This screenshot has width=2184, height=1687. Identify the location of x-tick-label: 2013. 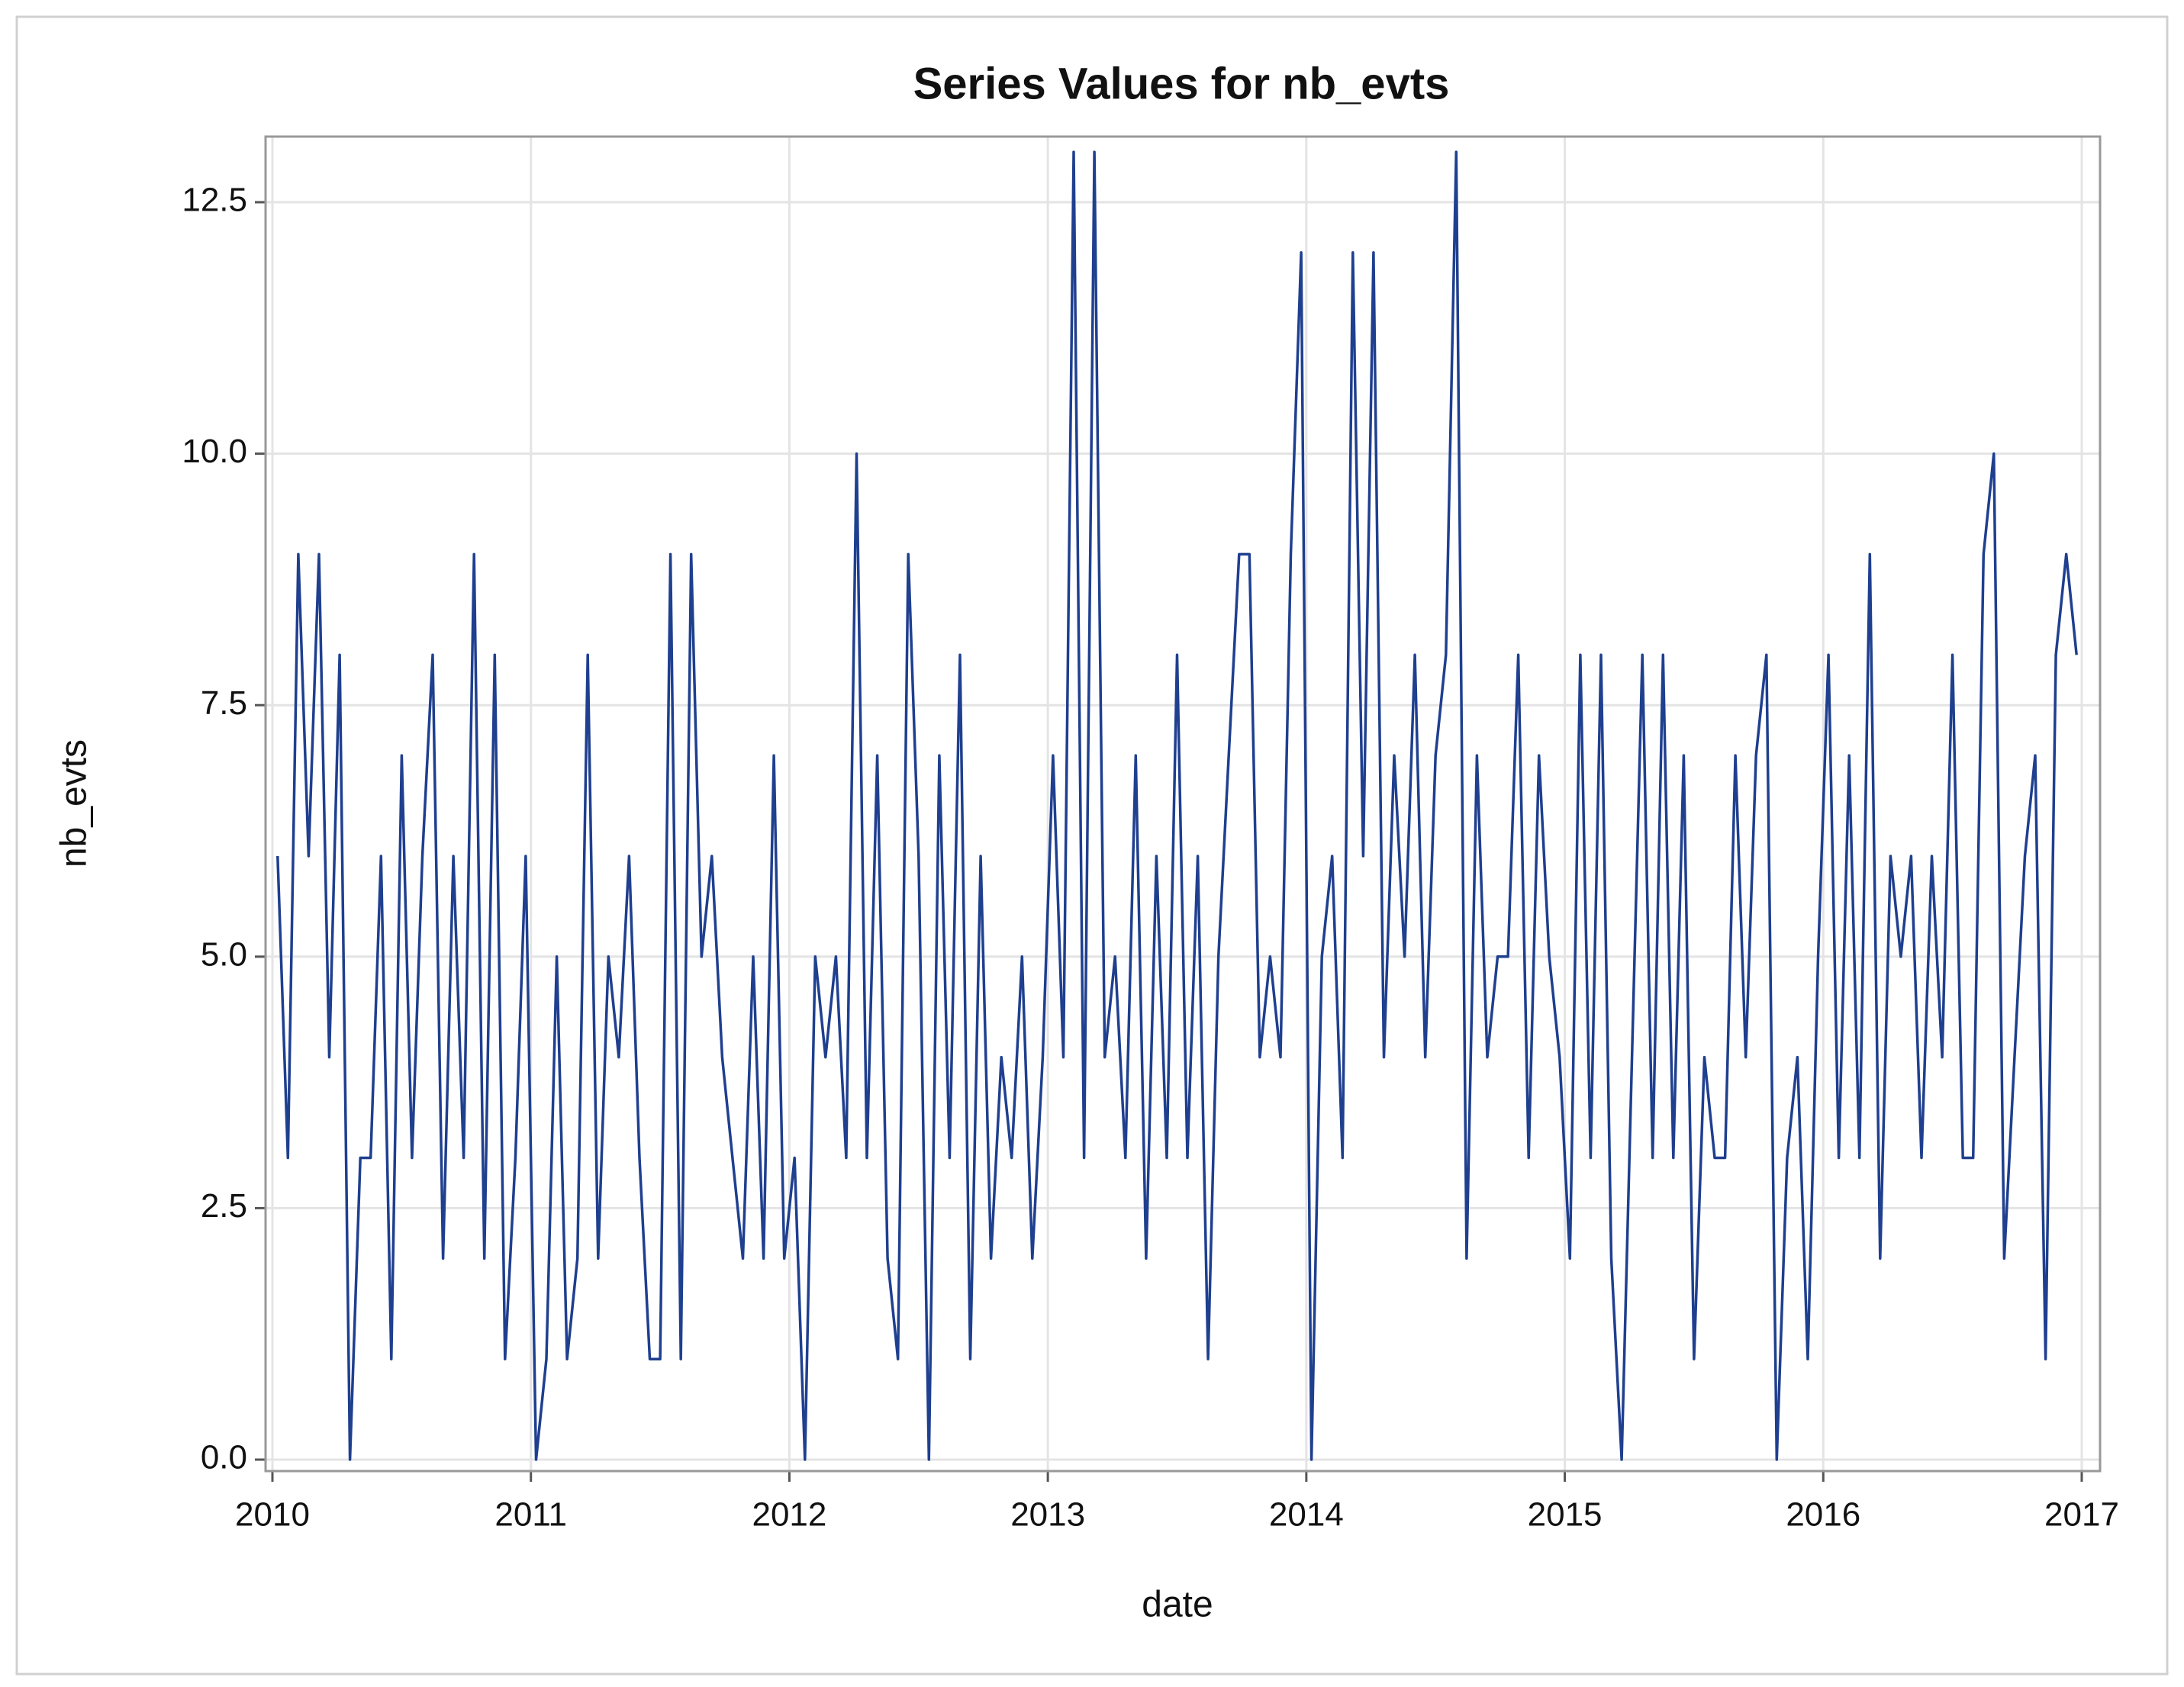
(1047, 1515).